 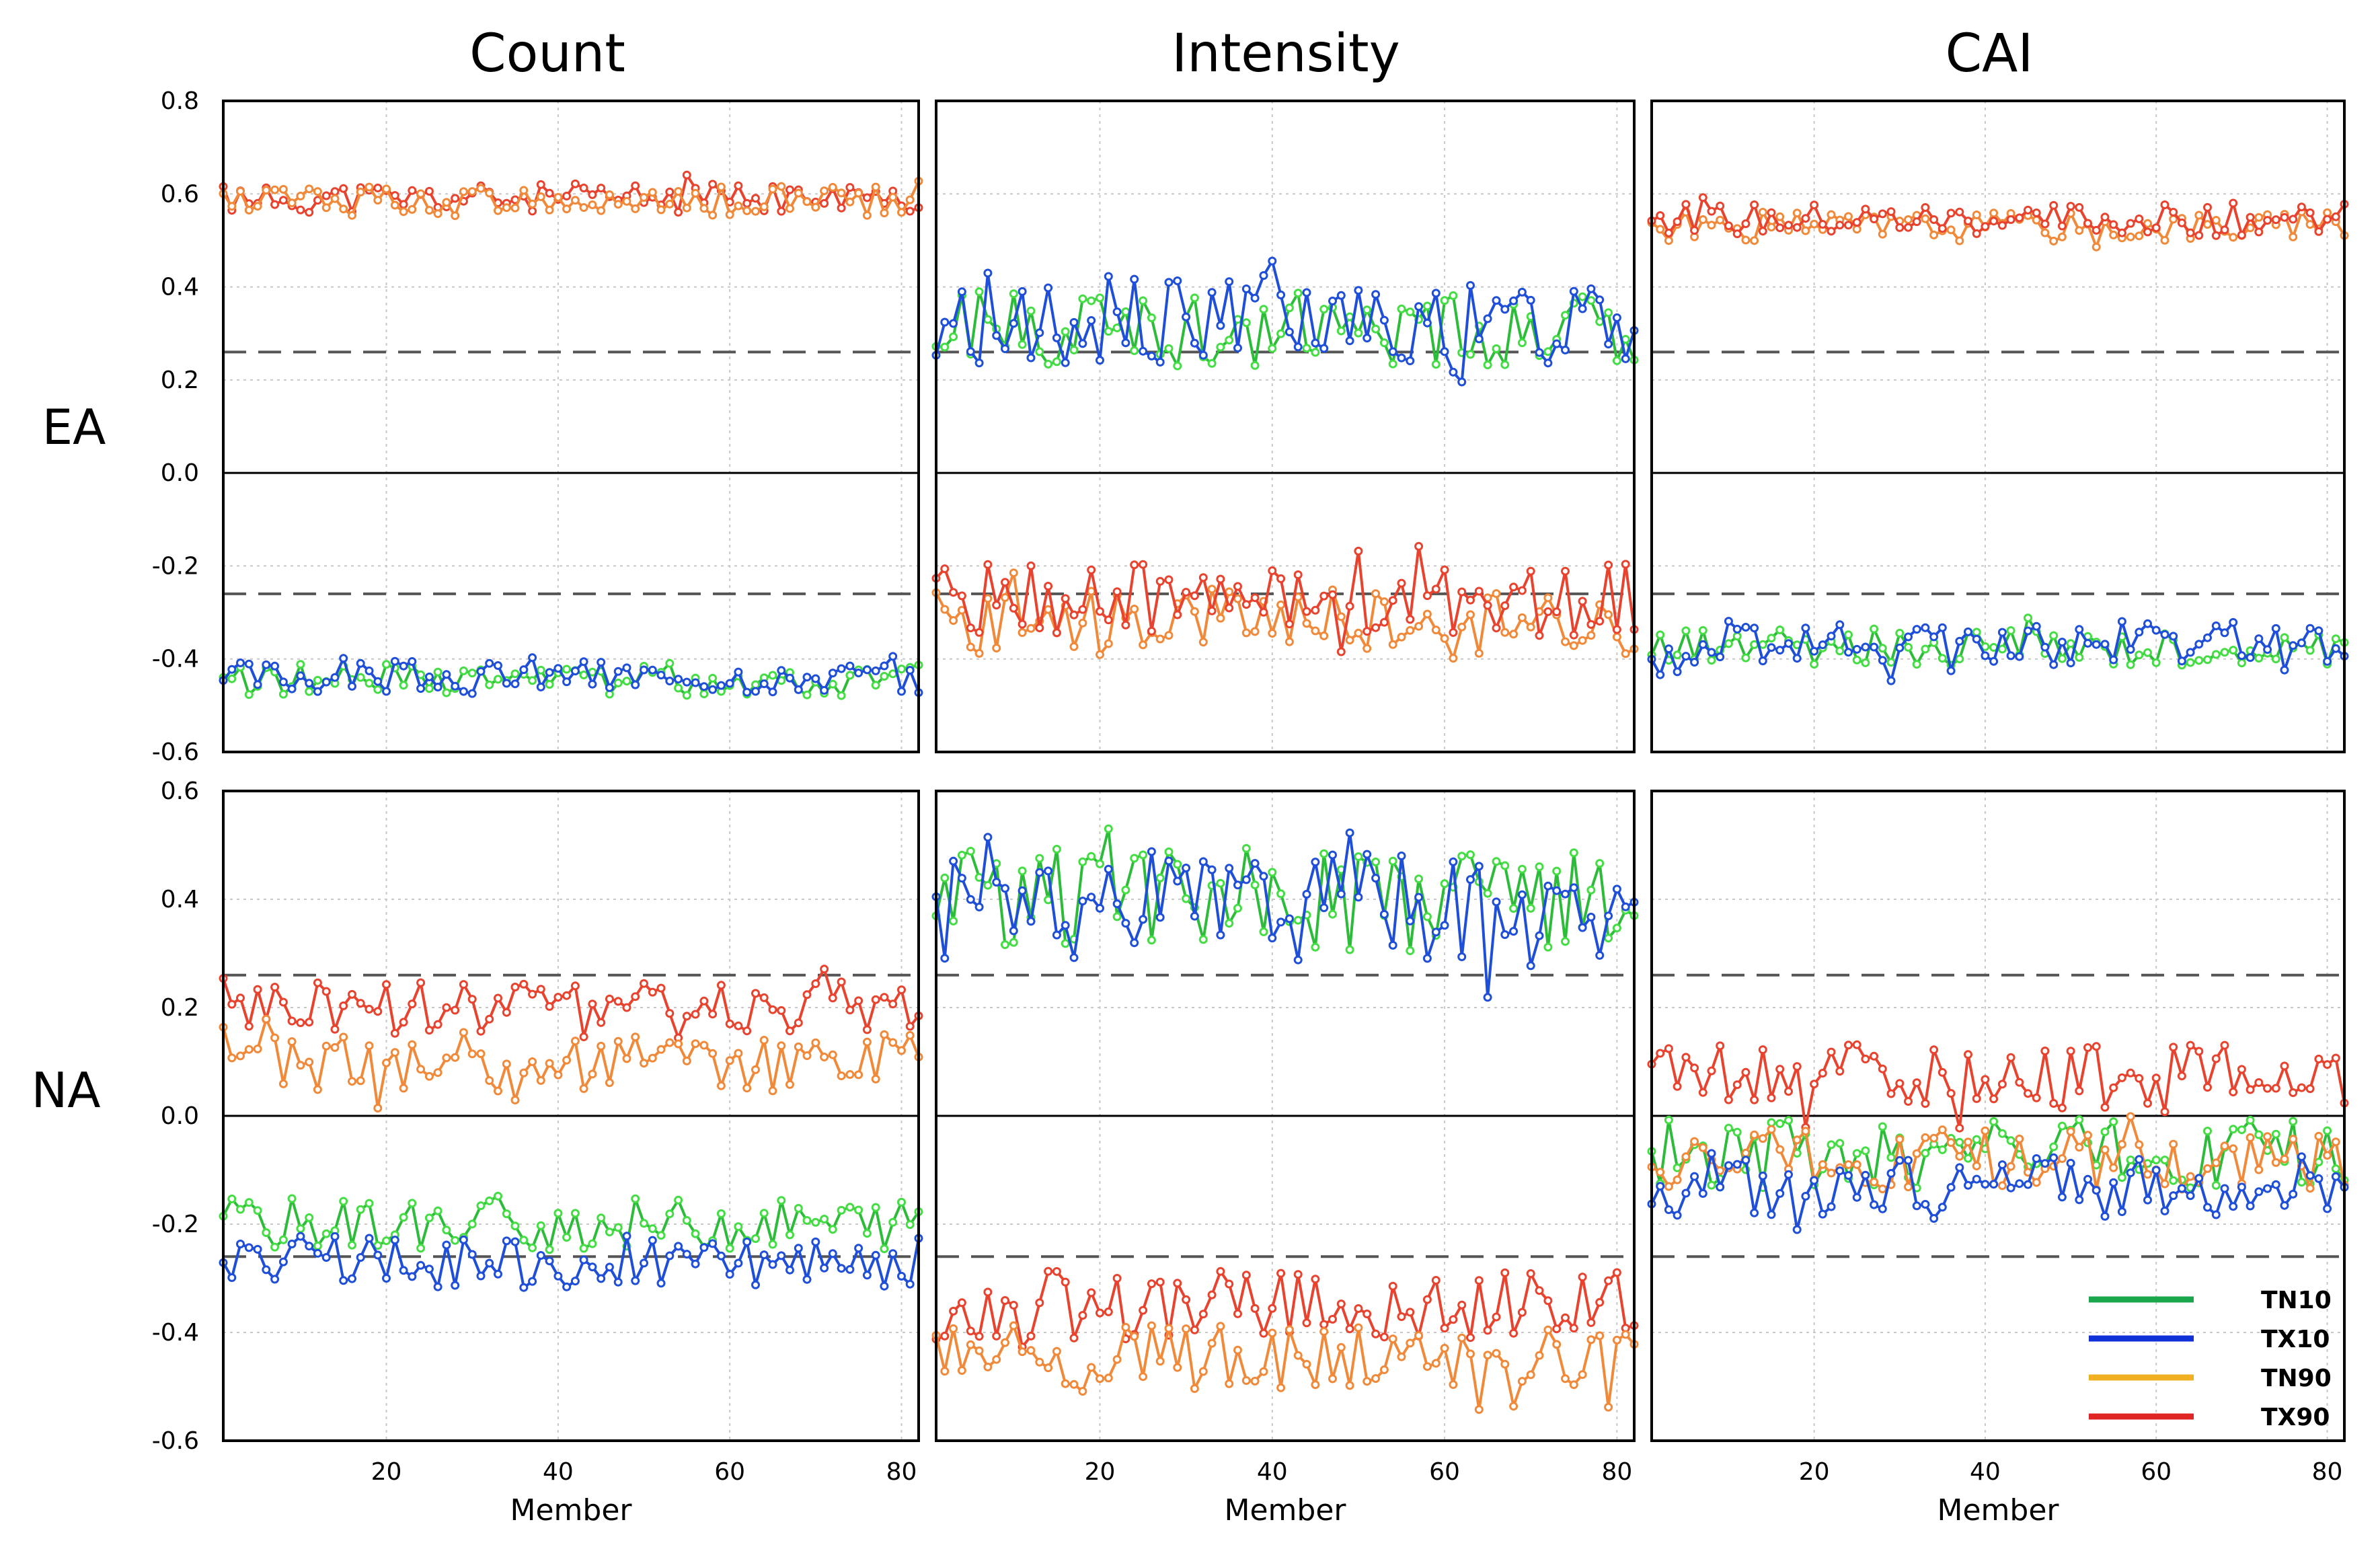 What do you see at coordinates (1286, 1510) in the screenshot?
I see `x-axis-label: Member` at bounding box center [1286, 1510].